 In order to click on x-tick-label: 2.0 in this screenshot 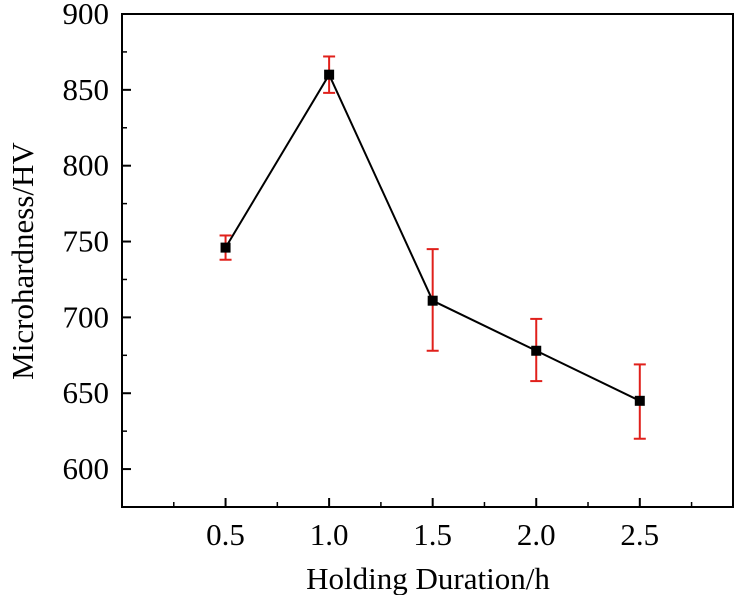, I will do `click(536, 534)`.